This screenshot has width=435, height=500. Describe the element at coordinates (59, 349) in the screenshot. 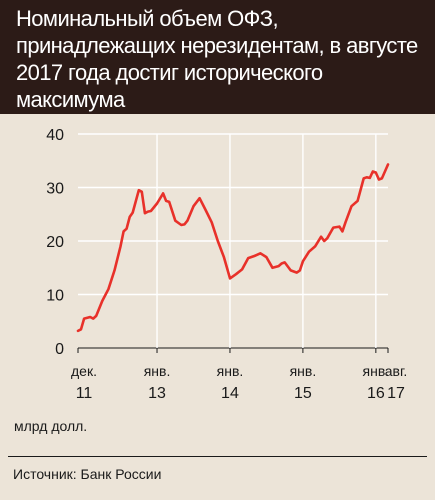

I see `y-tick-label-0: 0` at that location.